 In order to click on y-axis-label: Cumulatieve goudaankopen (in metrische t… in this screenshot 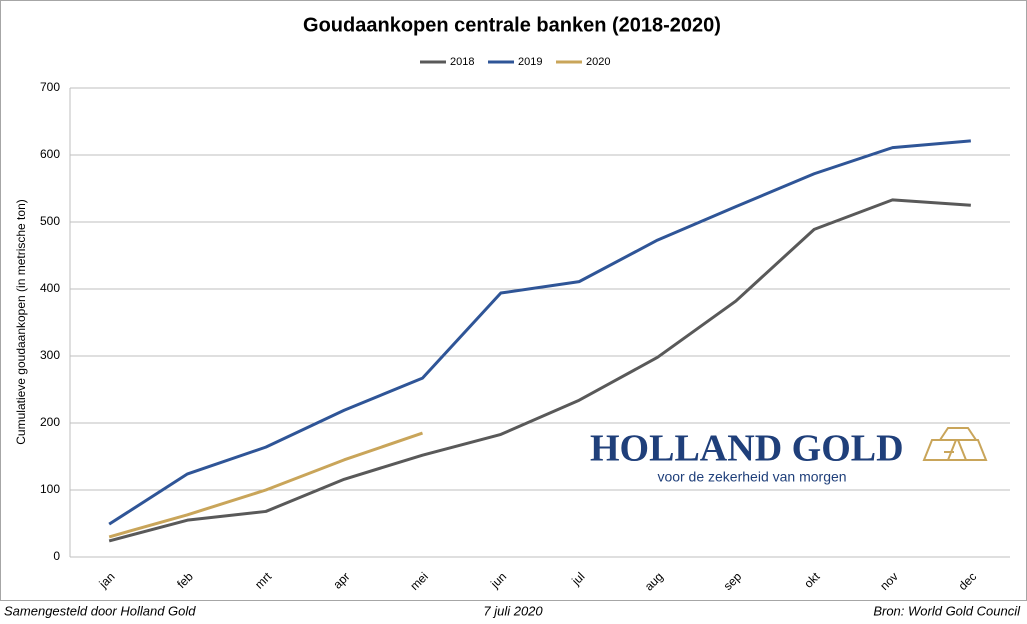, I will do `click(21, 321)`.